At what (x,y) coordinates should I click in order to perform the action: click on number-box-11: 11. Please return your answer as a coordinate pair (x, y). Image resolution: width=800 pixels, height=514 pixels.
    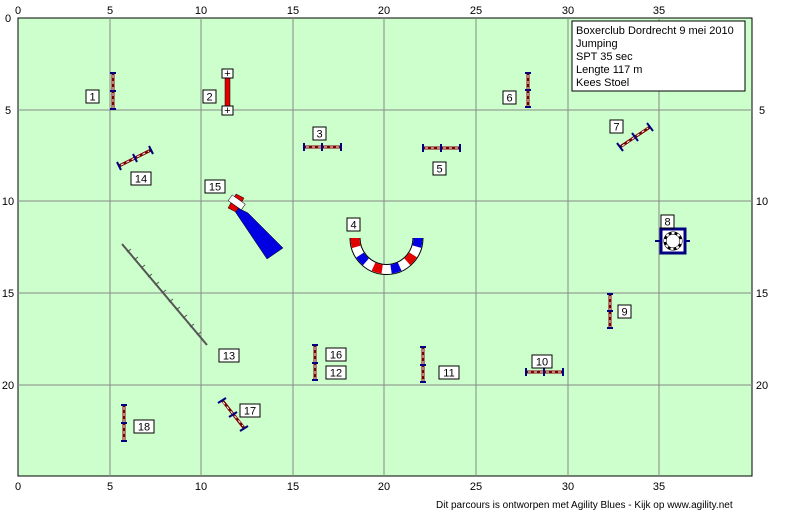
    Looking at the image, I should click on (449, 372).